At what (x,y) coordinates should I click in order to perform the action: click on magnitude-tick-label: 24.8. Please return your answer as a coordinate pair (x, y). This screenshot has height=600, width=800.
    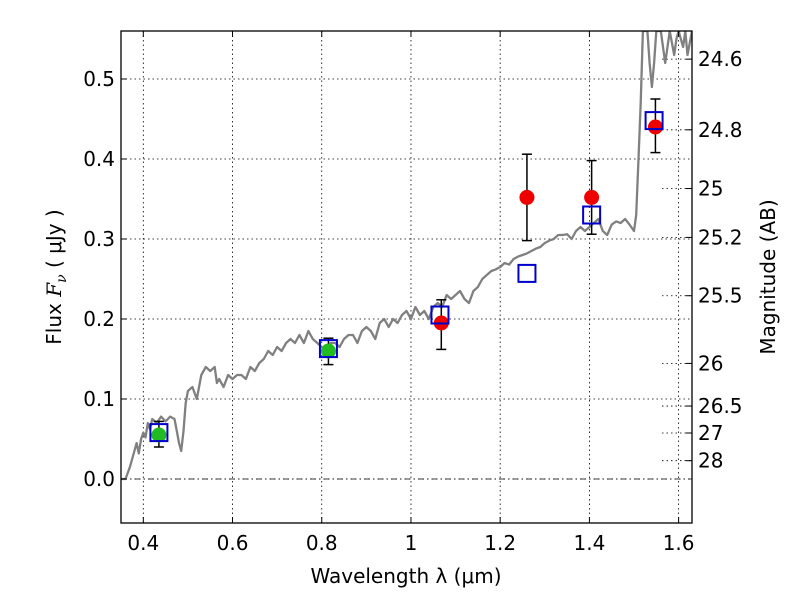
    Looking at the image, I should click on (720, 130).